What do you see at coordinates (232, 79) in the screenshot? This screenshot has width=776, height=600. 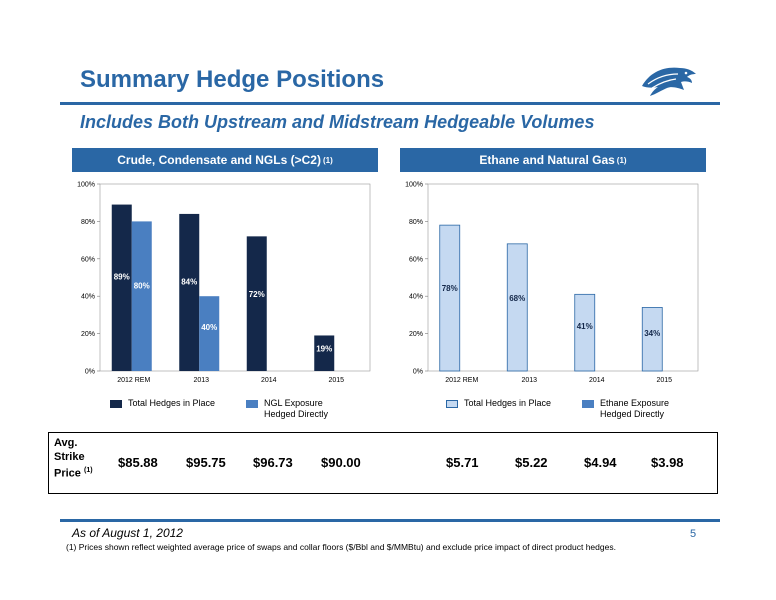 I see `page-title: Summary Hedge Positions` at bounding box center [232, 79].